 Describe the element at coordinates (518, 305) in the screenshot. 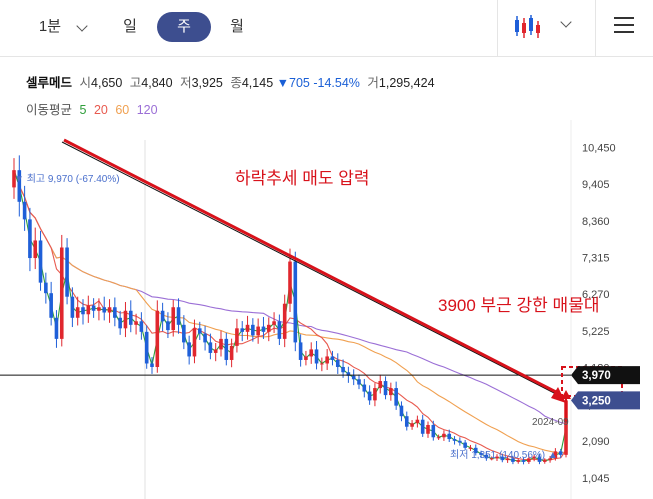

I see `annotation-resistance: 3900 부근 강한 매물대` at that location.